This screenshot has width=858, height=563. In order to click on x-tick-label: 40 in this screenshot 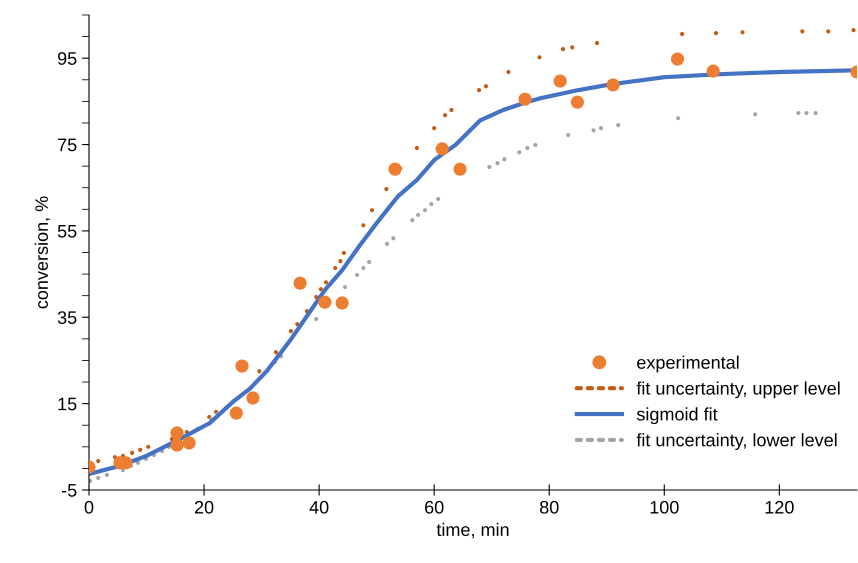, I will do `click(318, 507)`.